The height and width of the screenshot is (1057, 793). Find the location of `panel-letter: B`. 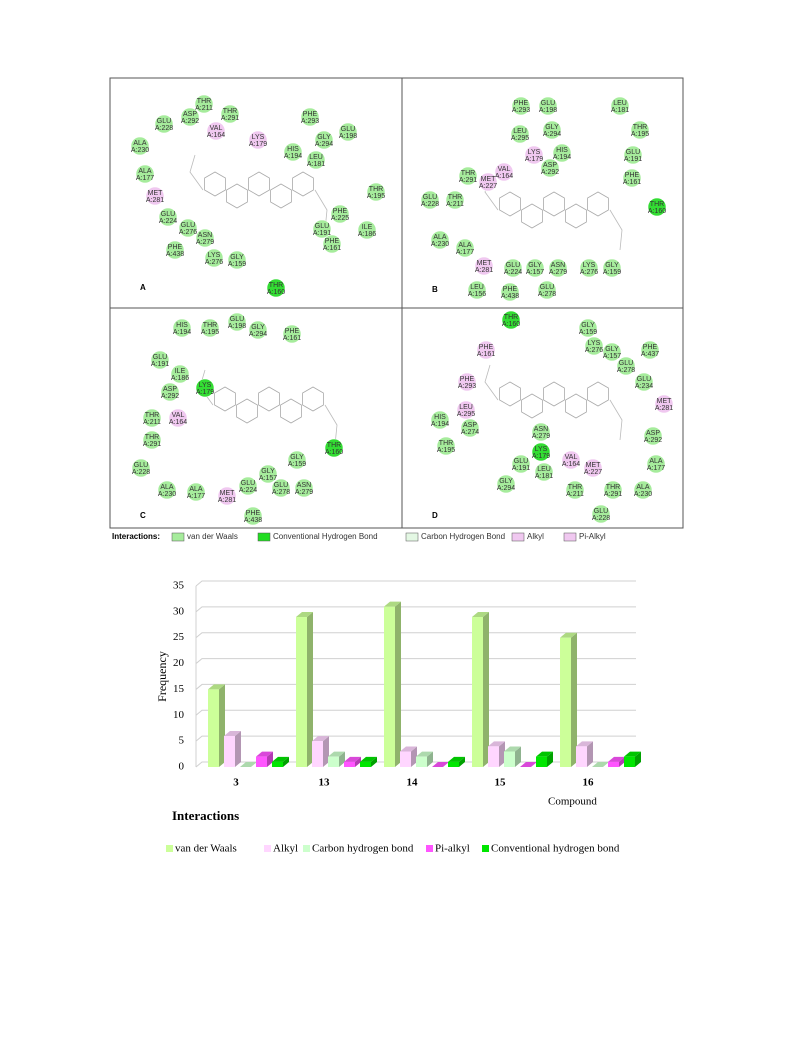

panel-letter: B is located at coordinates (435, 289).